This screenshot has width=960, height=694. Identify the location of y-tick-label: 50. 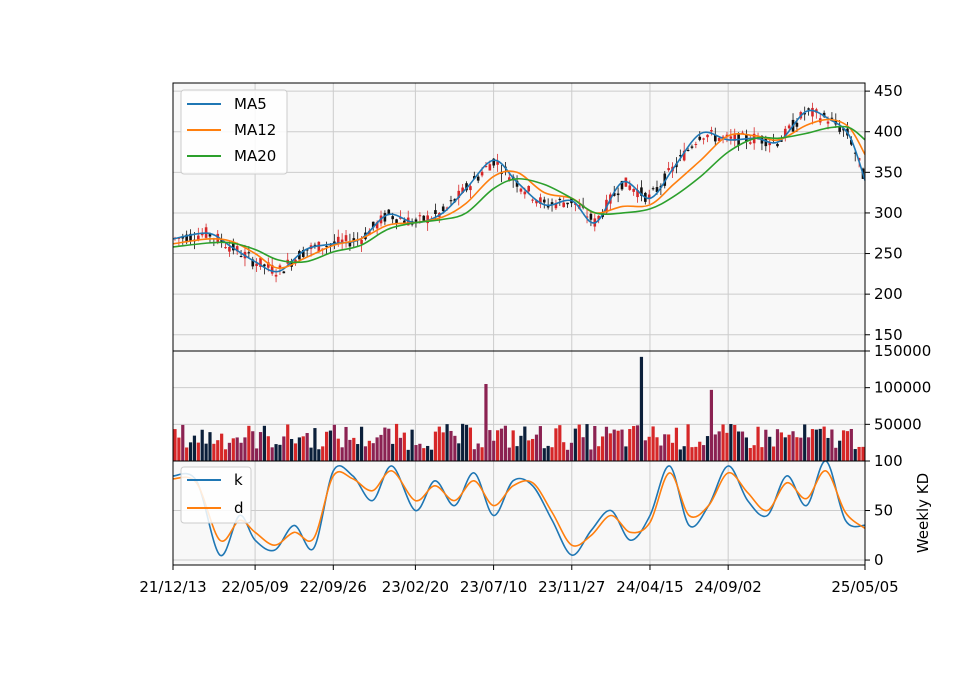
(883, 511).